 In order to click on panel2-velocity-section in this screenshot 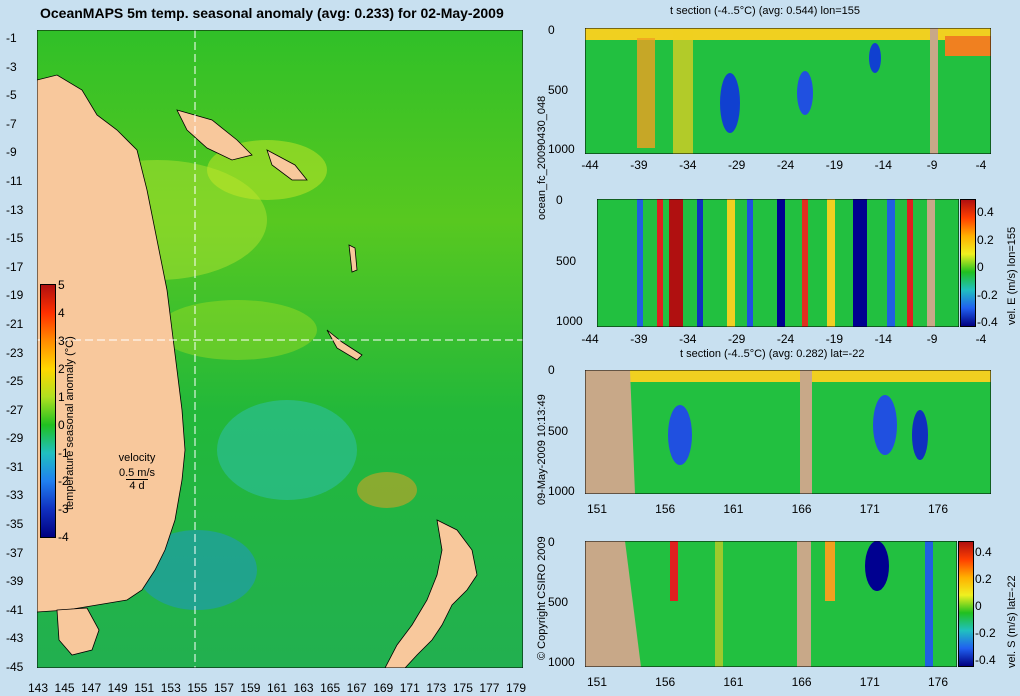, I will do `click(778, 263)`.